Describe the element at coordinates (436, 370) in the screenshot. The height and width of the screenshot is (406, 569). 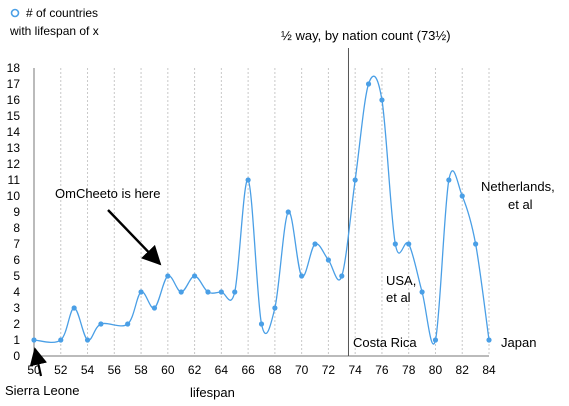
I see `x-tick-label: 80` at that location.